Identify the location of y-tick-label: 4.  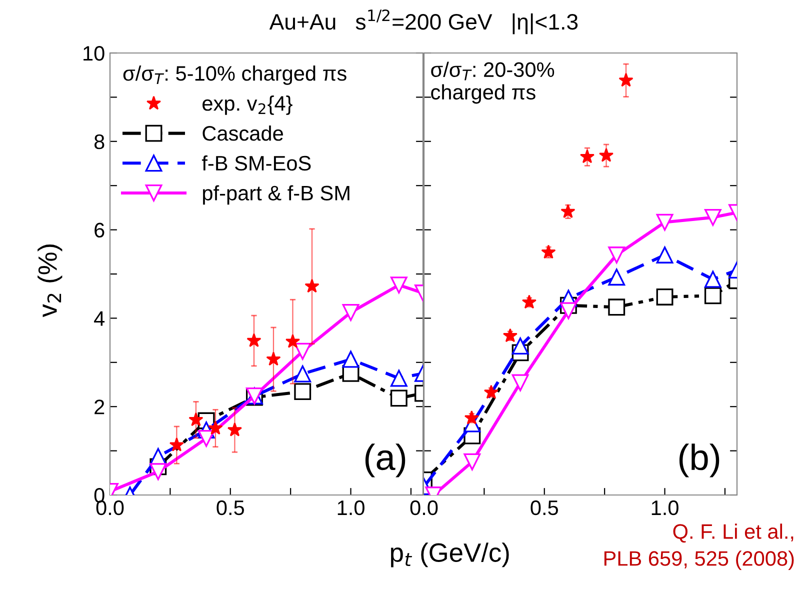
(99, 318).